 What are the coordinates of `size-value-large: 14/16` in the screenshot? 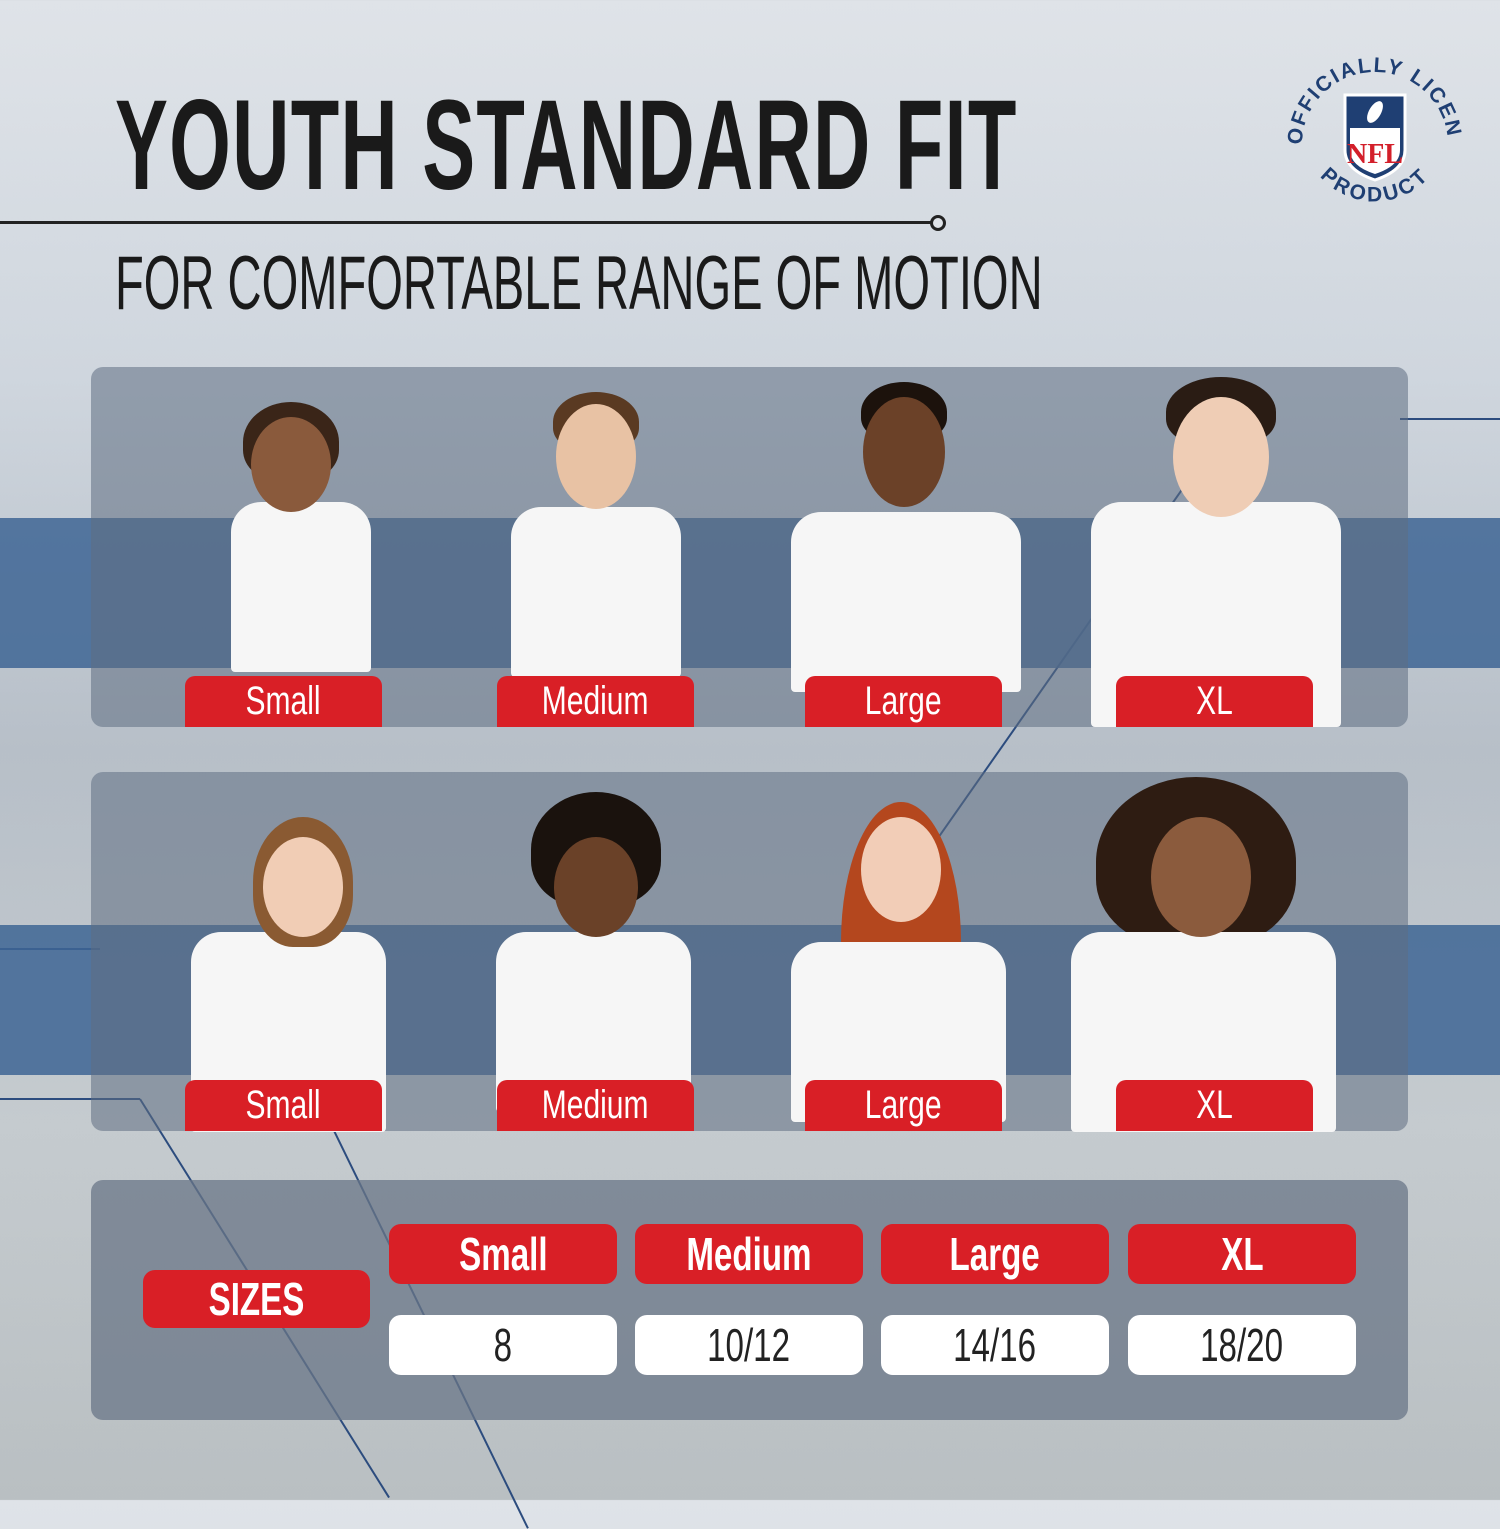 It's located at (995, 1345).